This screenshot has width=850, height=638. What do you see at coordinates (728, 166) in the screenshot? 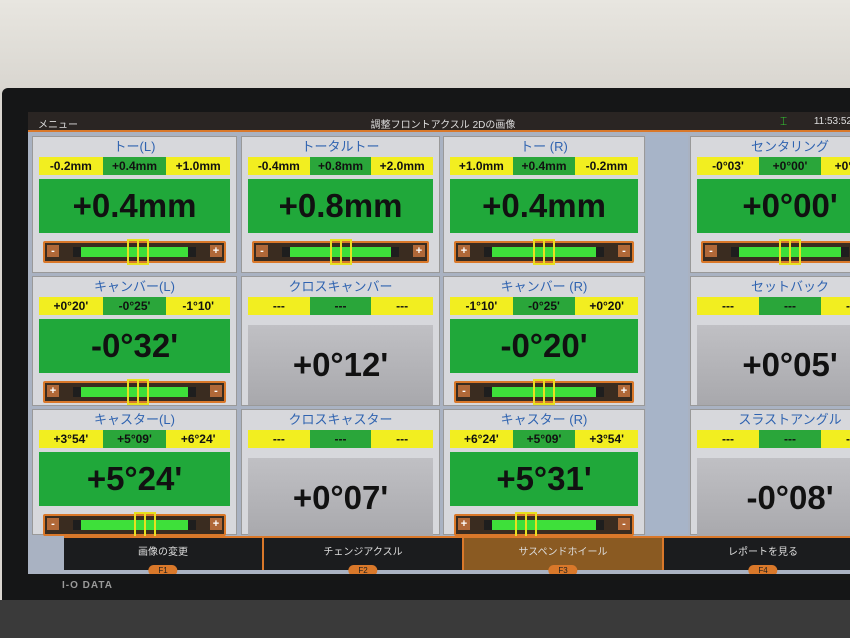
I see `range-min: -0°03'` at bounding box center [728, 166].